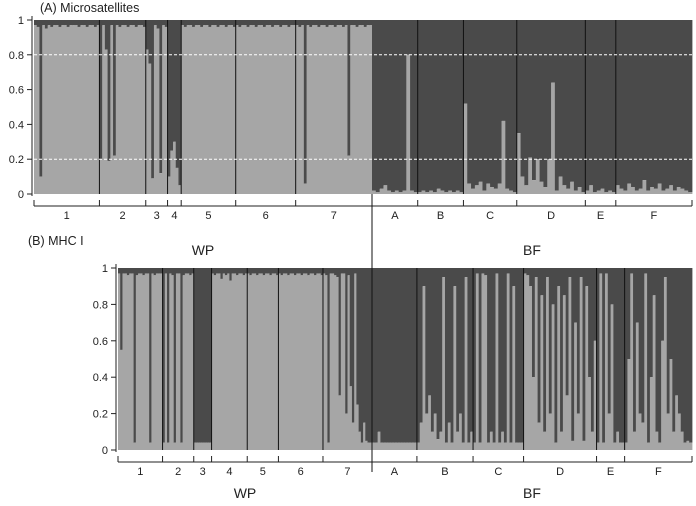 This screenshot has width=696, height=506. Describe the element at coordinates (654, 216) in the screenshot. I see `population-label-F: F` at that location.